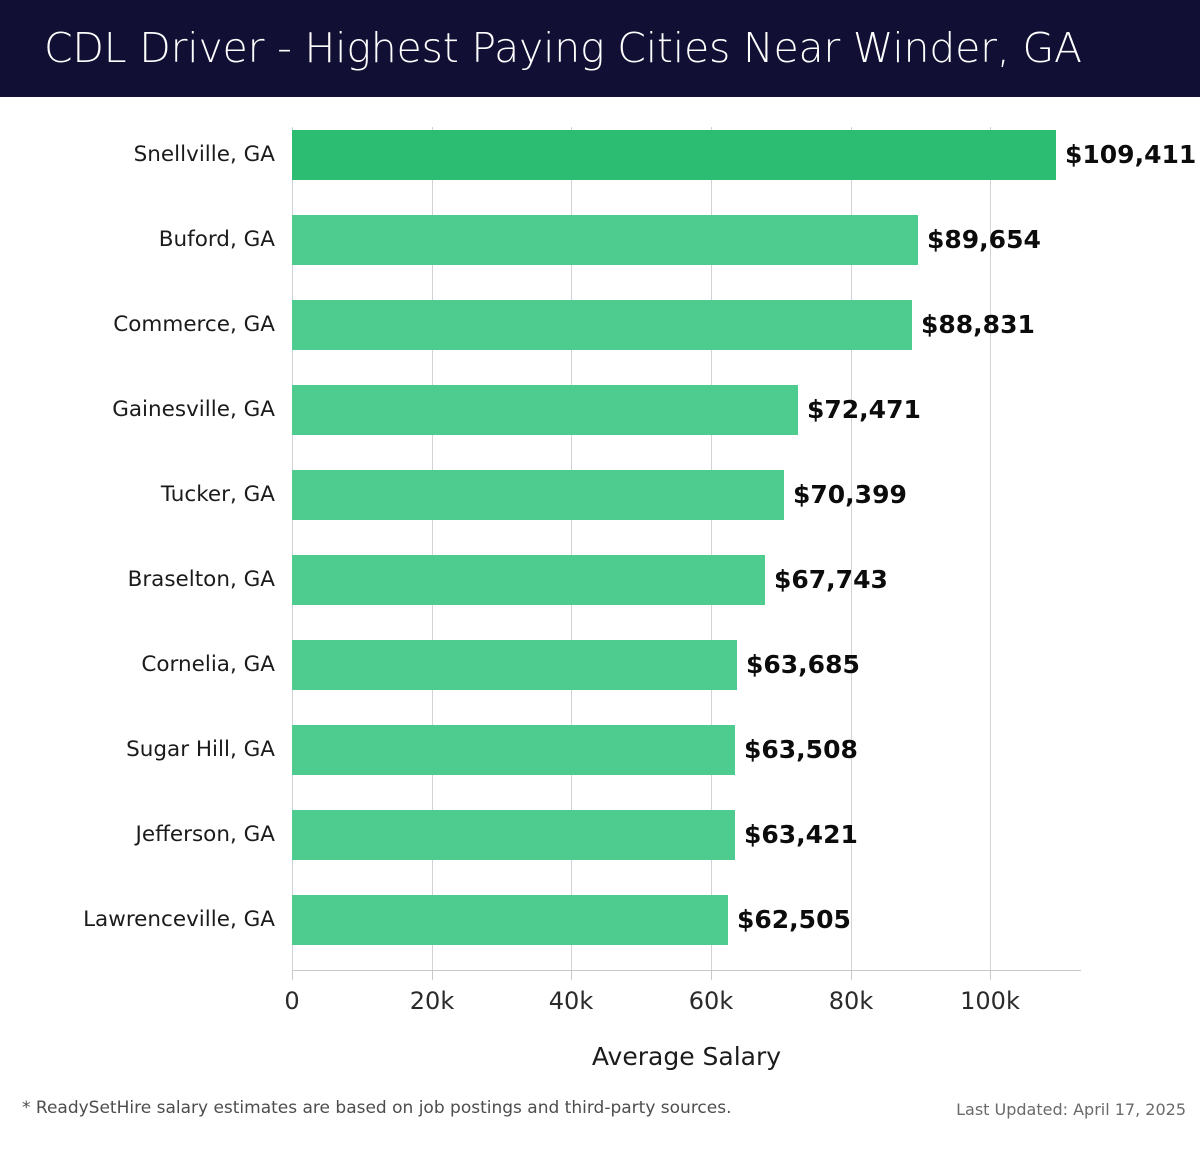 The image size is (1200, 1158). Describe the element at coordinates (686, 970) in the screenshot. I see `x-axis-line` at that location.